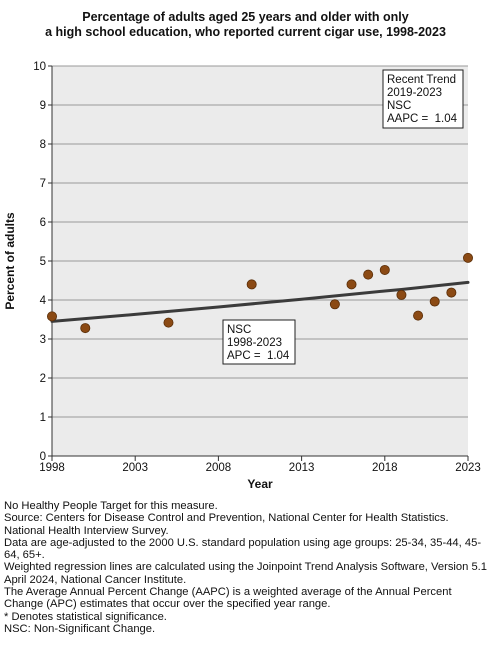  I want to click on recent-trend-line-3: NSC, so click(399, 106).